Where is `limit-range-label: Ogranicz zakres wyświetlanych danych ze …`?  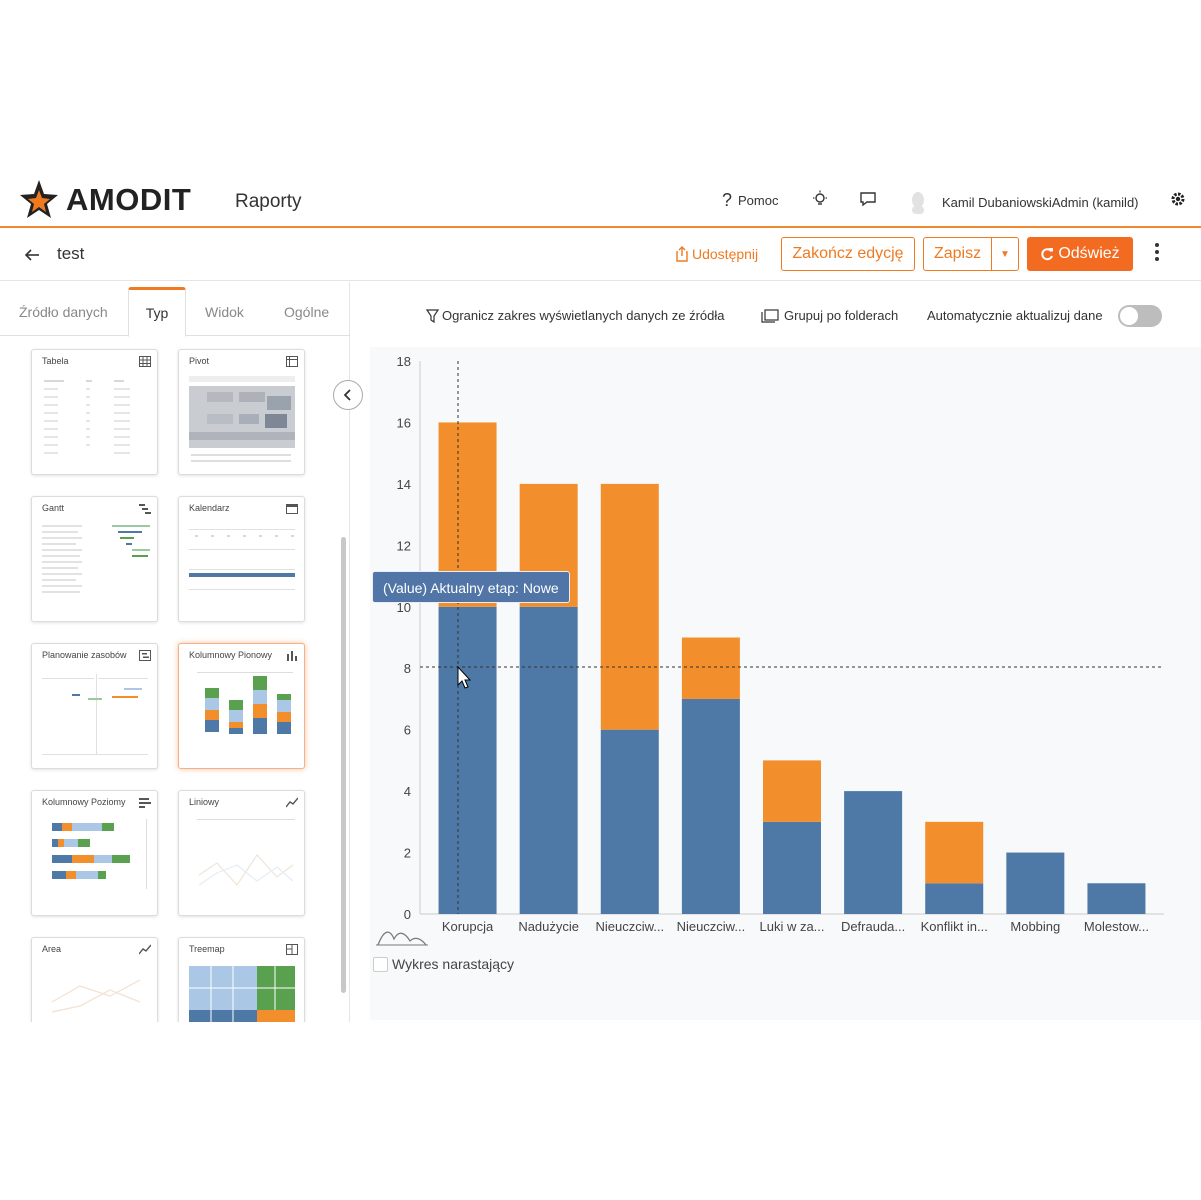
limit-range-label: Ogranicz zakres wyświetlanych danych ze … is located at coordinates (583, 315).